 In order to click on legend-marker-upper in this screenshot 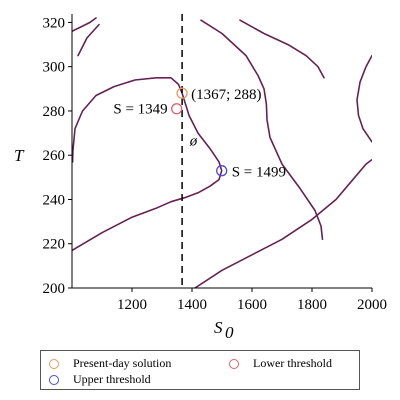, I will do `click(54, 379)`.